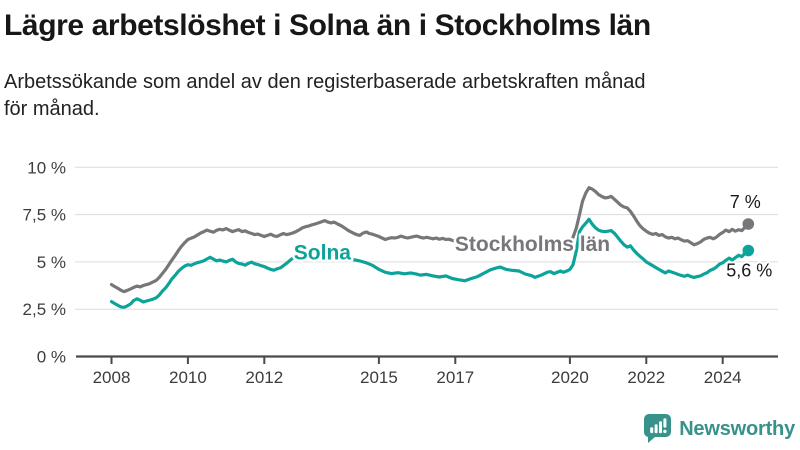 The height and width of the screenshot is (450, 800). What do you see at coordinates (748, 224) in the screenshot?
I see `series-end-dot-stockholms-lan` at bounding box center [748, 224].